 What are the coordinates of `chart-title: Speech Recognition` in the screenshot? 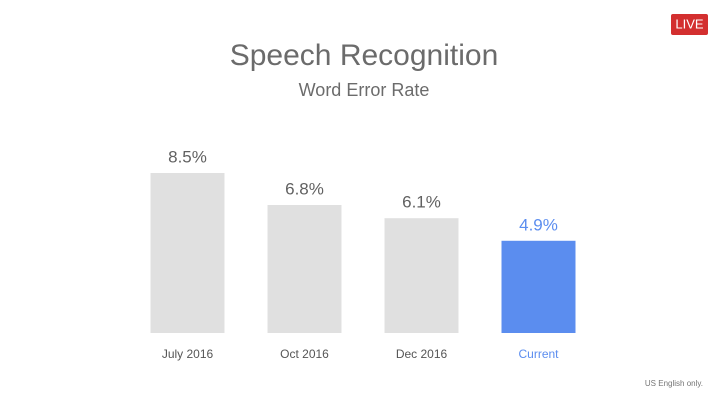 It's located at (364, 55).